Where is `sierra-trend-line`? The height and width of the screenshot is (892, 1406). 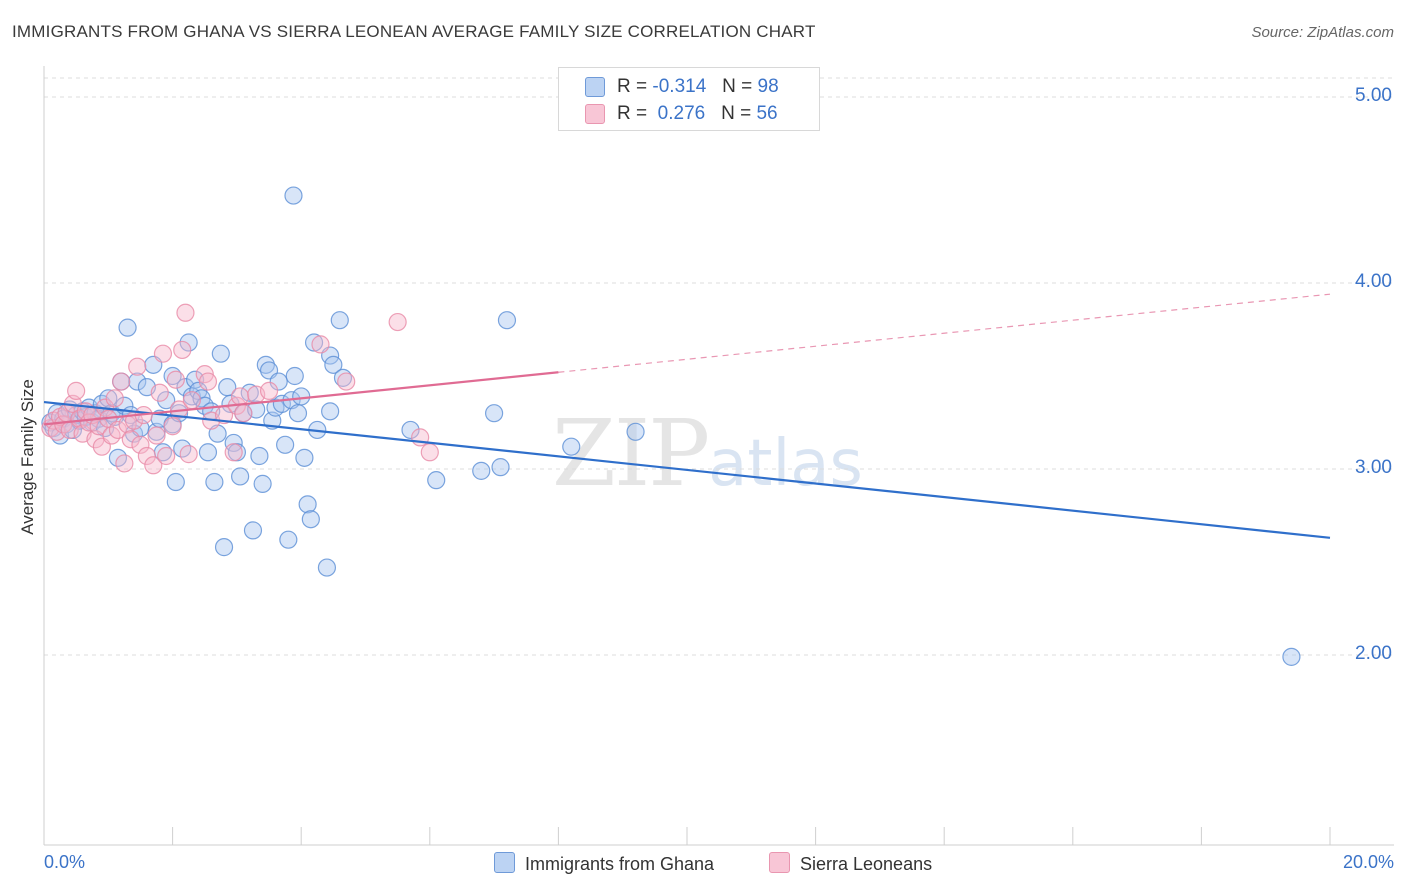
sierra-trend-line is located at coordinates (301, 398).